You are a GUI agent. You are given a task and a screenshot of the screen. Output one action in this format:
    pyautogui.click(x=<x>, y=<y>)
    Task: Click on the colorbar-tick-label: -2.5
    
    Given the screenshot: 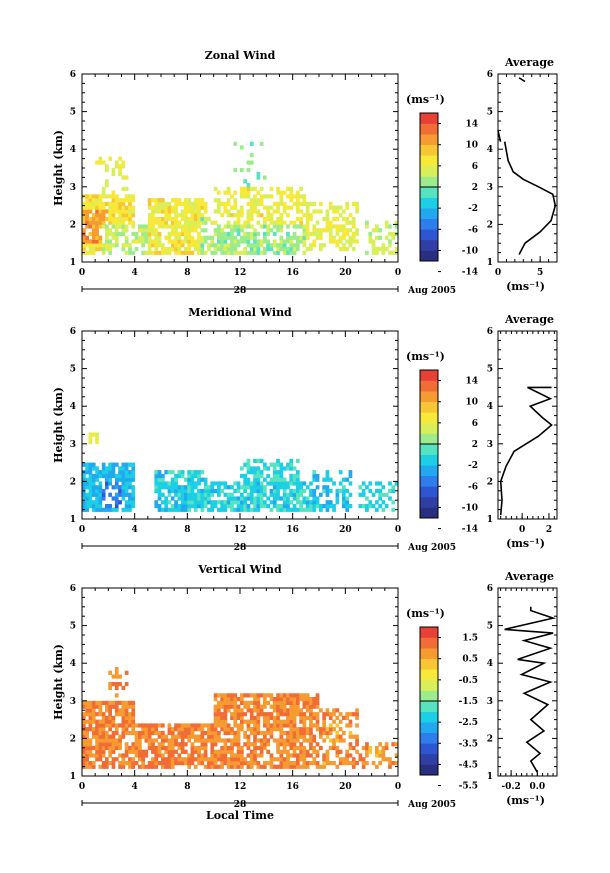 What is the action you would take?
    pyautogui.click(x=468, y=723)
    